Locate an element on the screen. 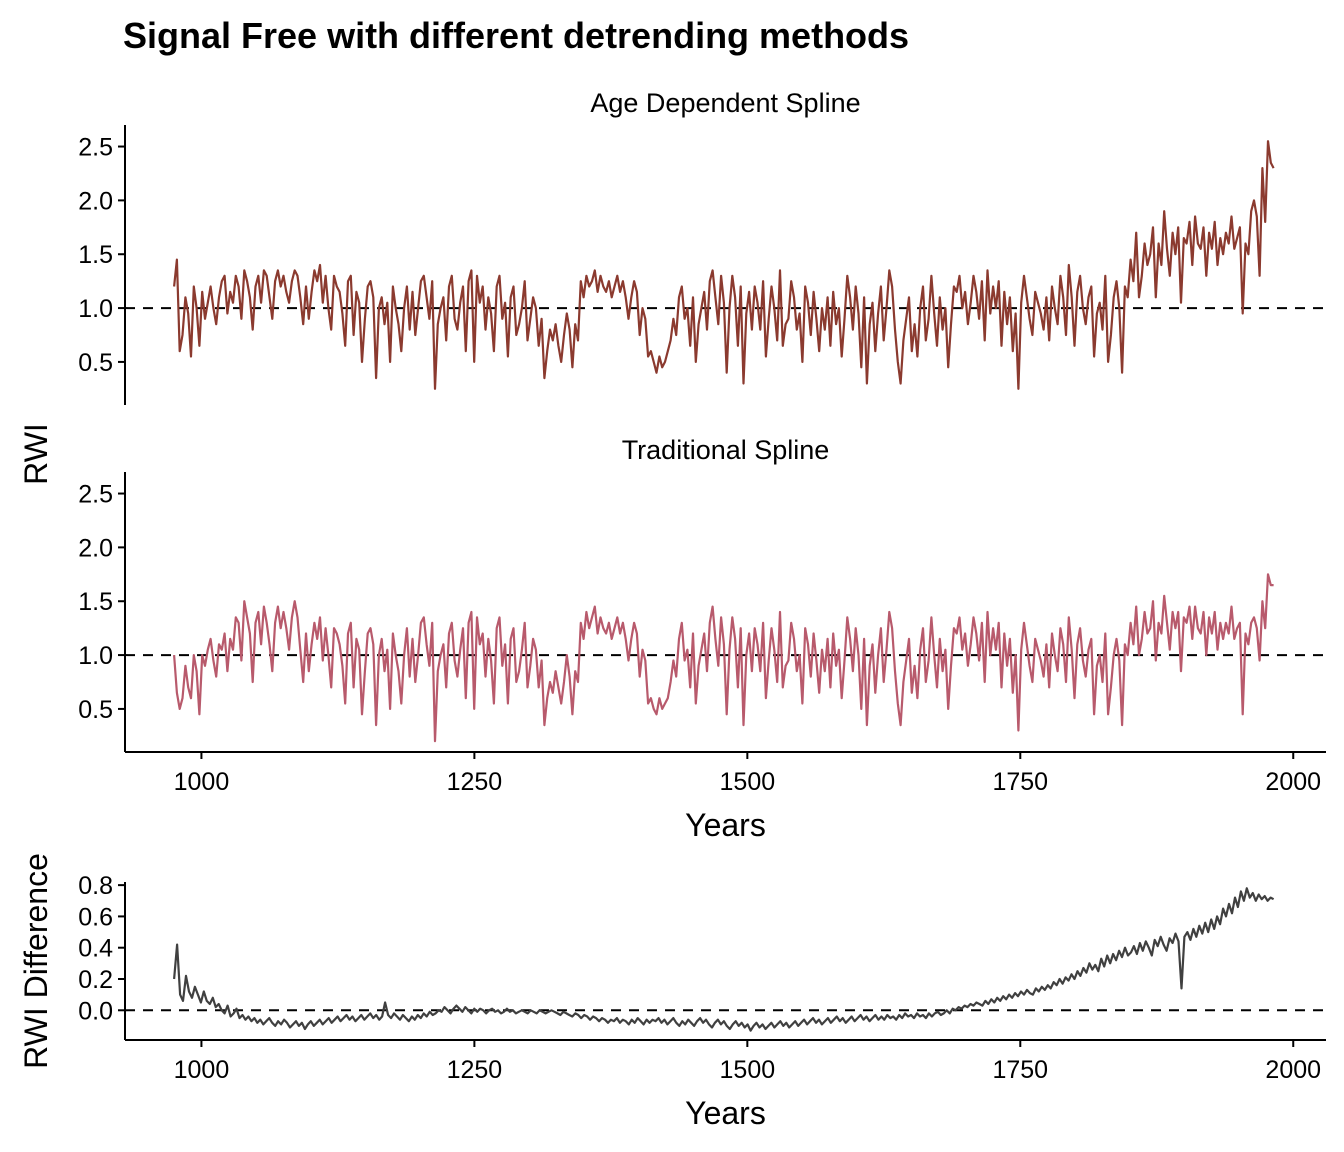 This screenshot has height=1152, width=1344. y-tick-label: 0.6 is located at coordinates (95, 917).